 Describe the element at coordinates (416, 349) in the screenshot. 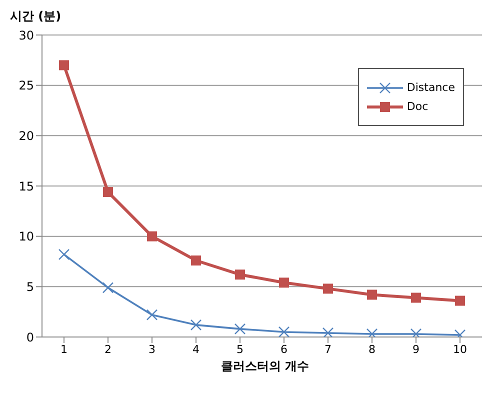

I see `x-tick-label: 9` at that location.